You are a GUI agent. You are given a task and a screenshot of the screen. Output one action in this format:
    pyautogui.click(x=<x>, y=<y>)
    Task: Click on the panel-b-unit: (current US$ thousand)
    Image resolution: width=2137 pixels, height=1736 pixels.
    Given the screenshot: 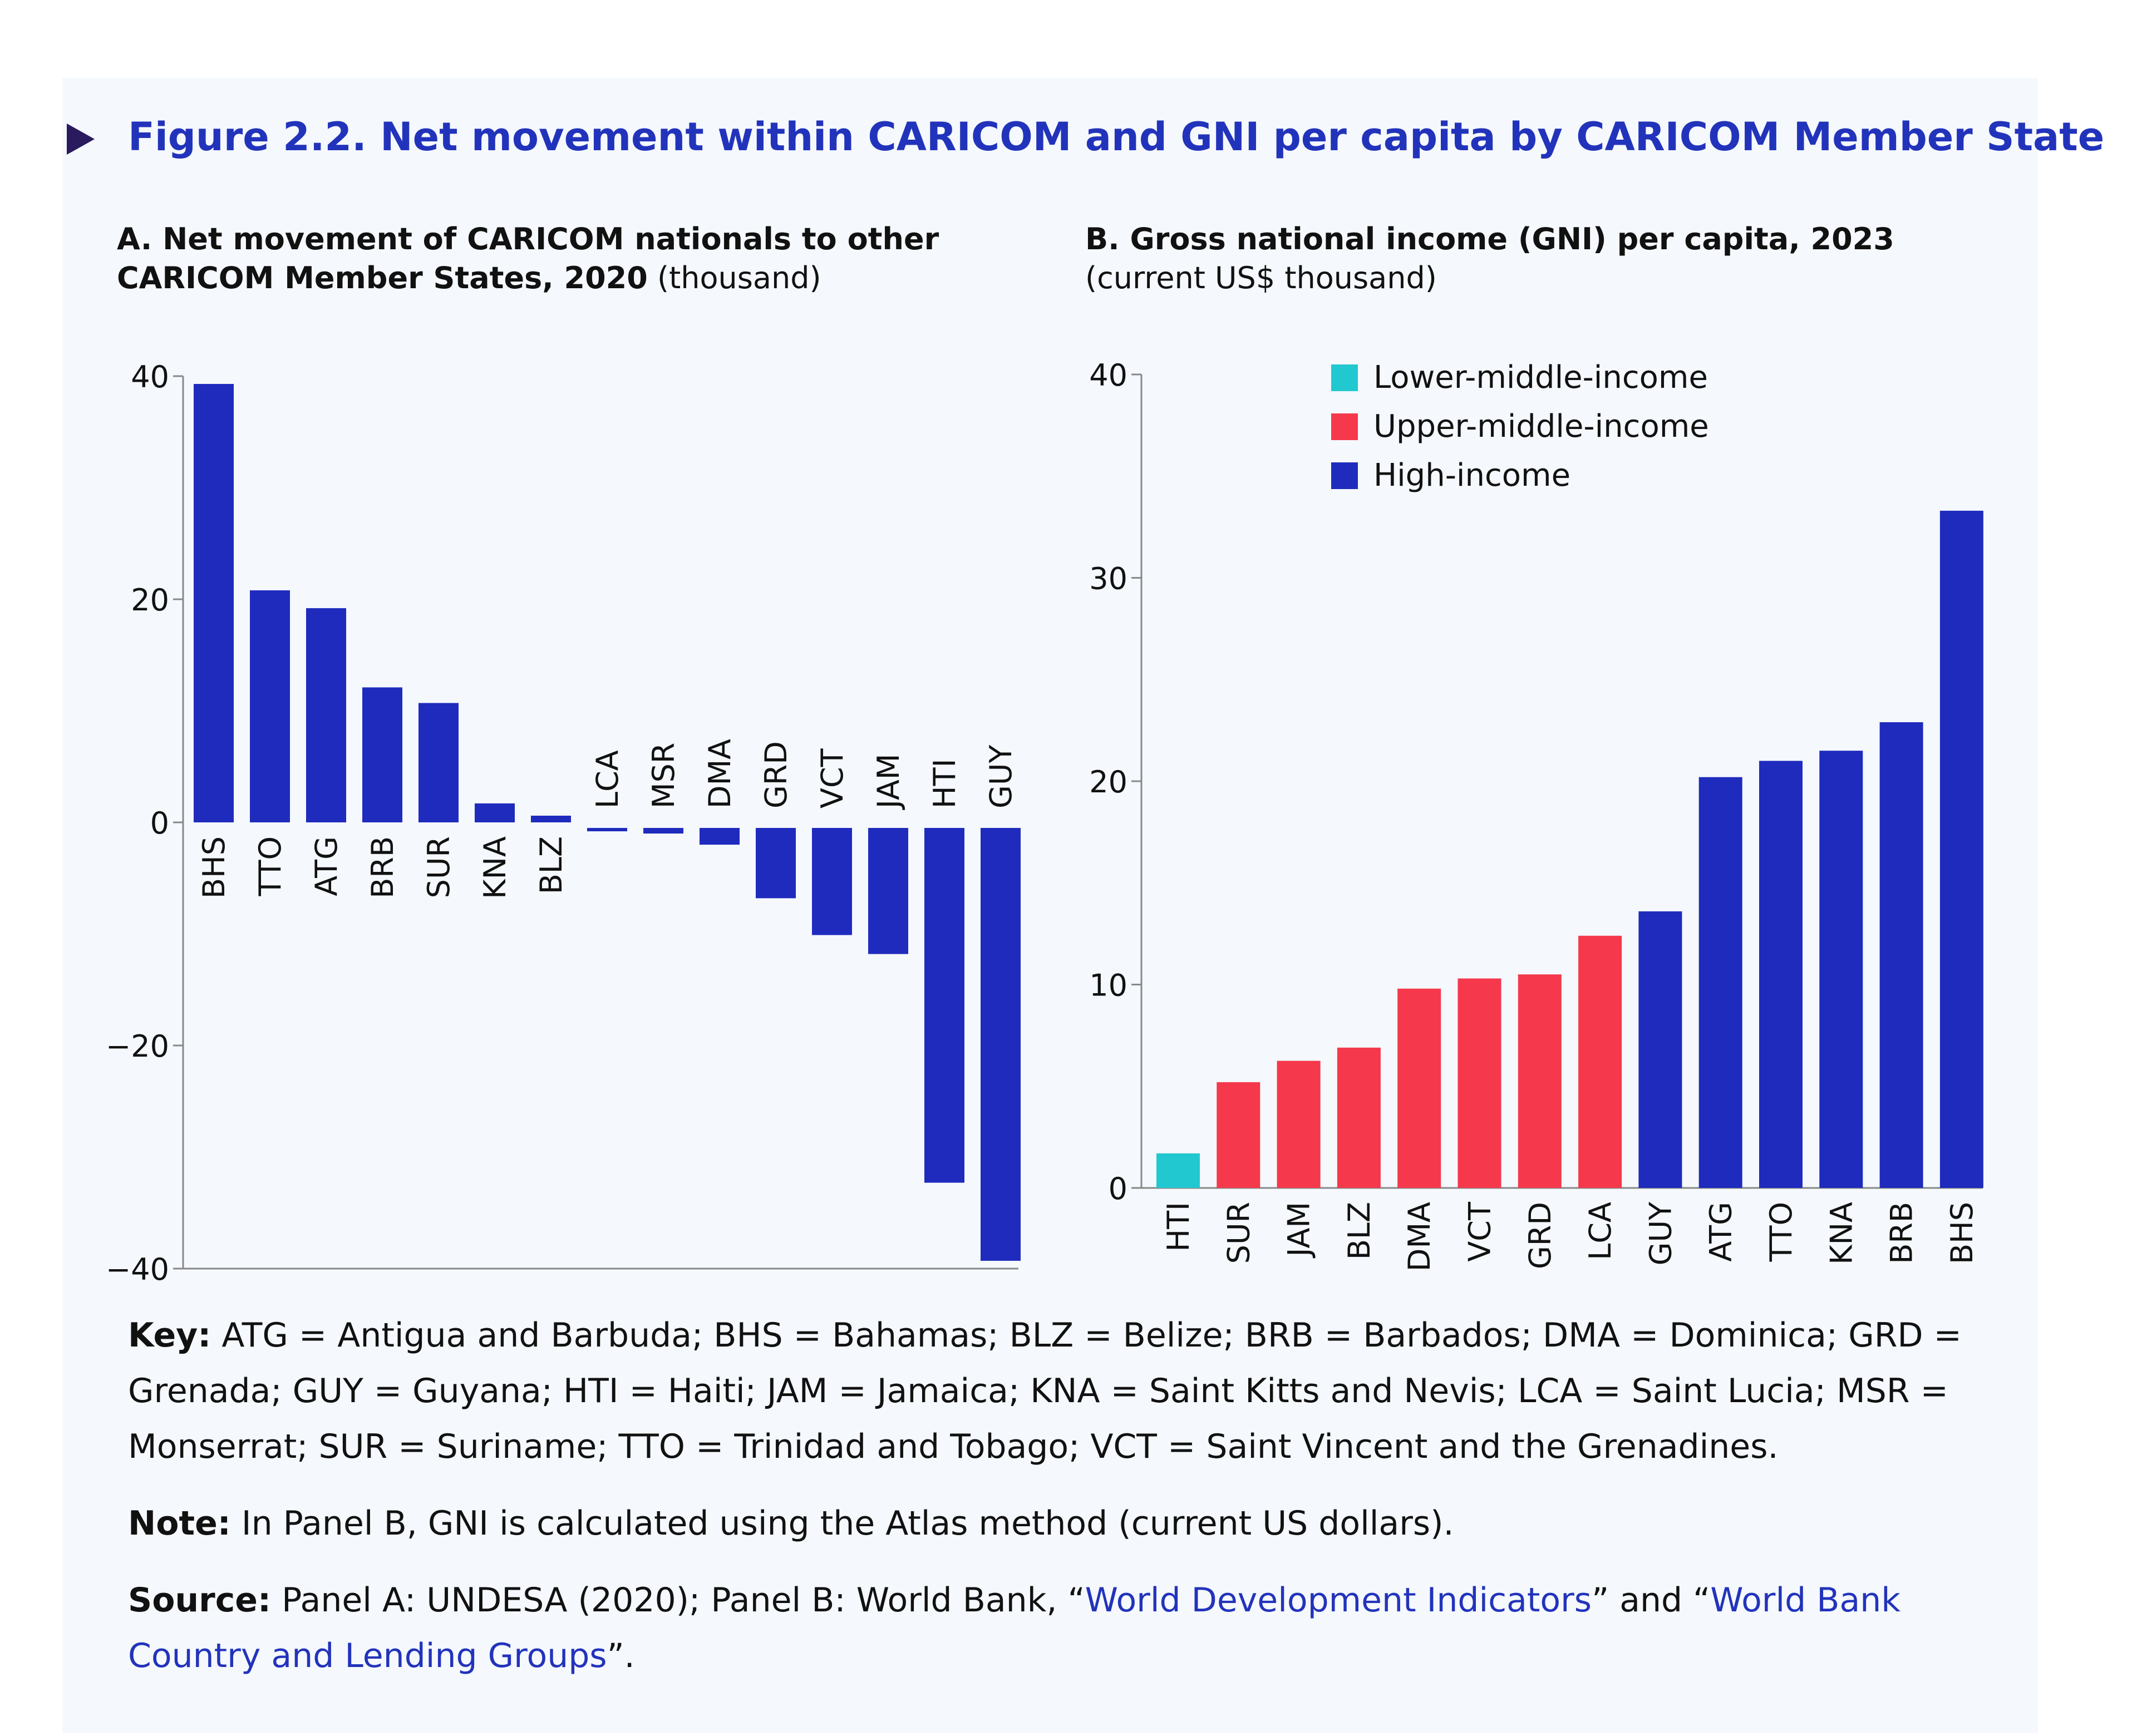 What is the action you would take?
    pyautogui.click(x=1261, y=277)
    